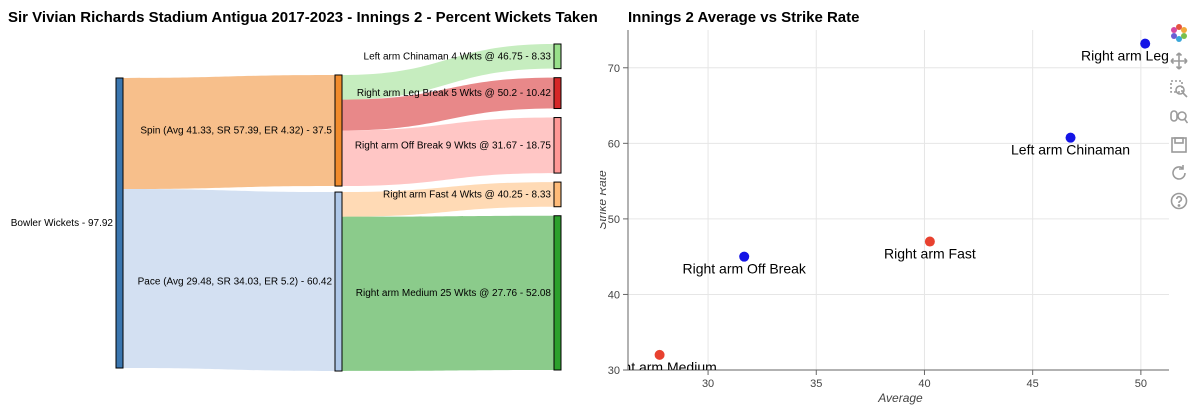 This screenshot has width=1200, height=409. What do you see at coordinates (1141, 384) in the screenshot?
I see `x-tick-label: 50` at bounding box center [1141, 384].